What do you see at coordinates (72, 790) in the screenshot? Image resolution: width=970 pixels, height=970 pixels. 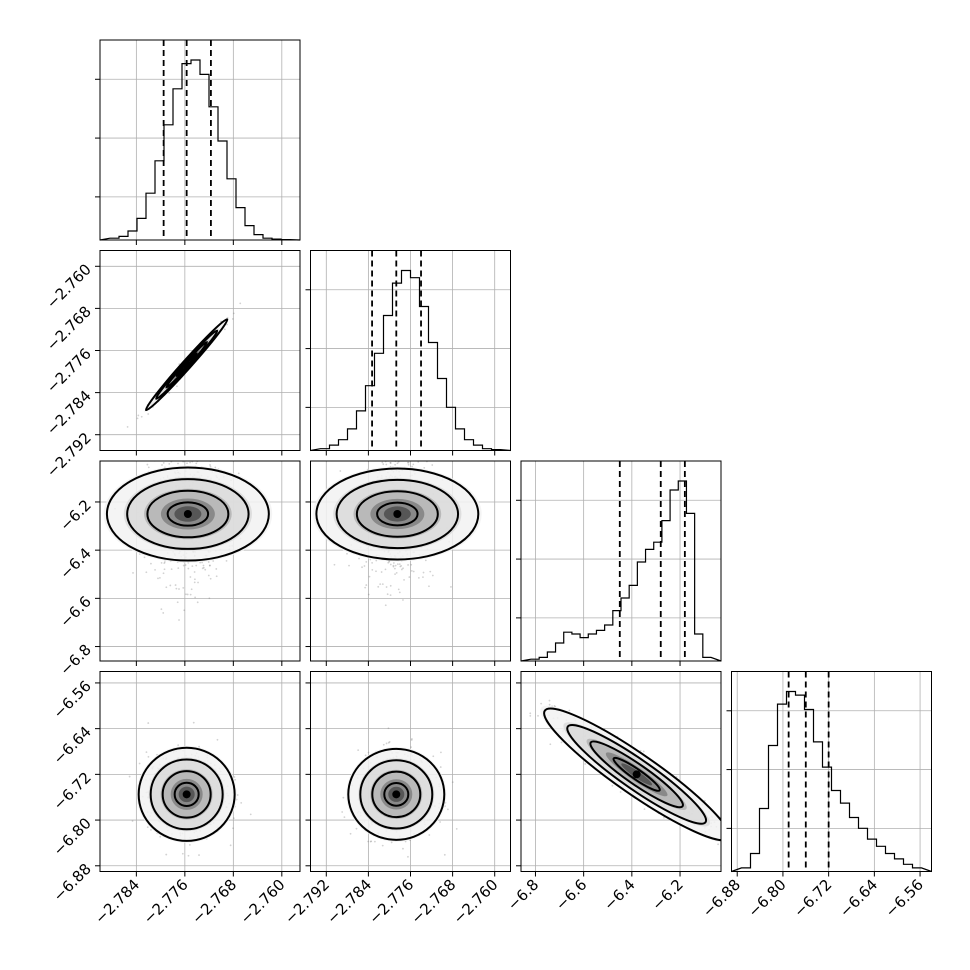 I see `y-tick-label: −6.72` at bounding box center [72, 790].